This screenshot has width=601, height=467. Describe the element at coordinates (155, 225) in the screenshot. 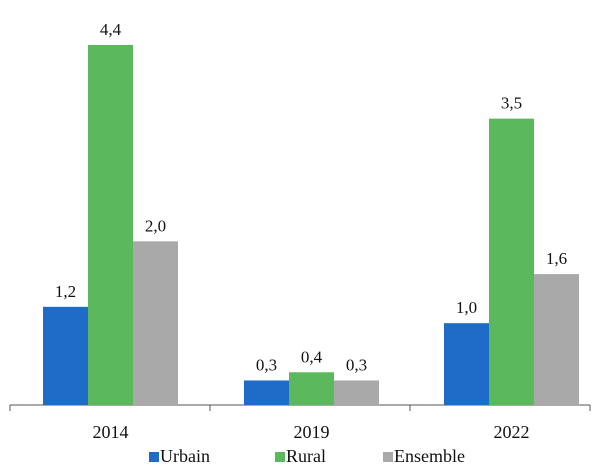

I see `data-label-ensemble-2014: 2,0` at that location.